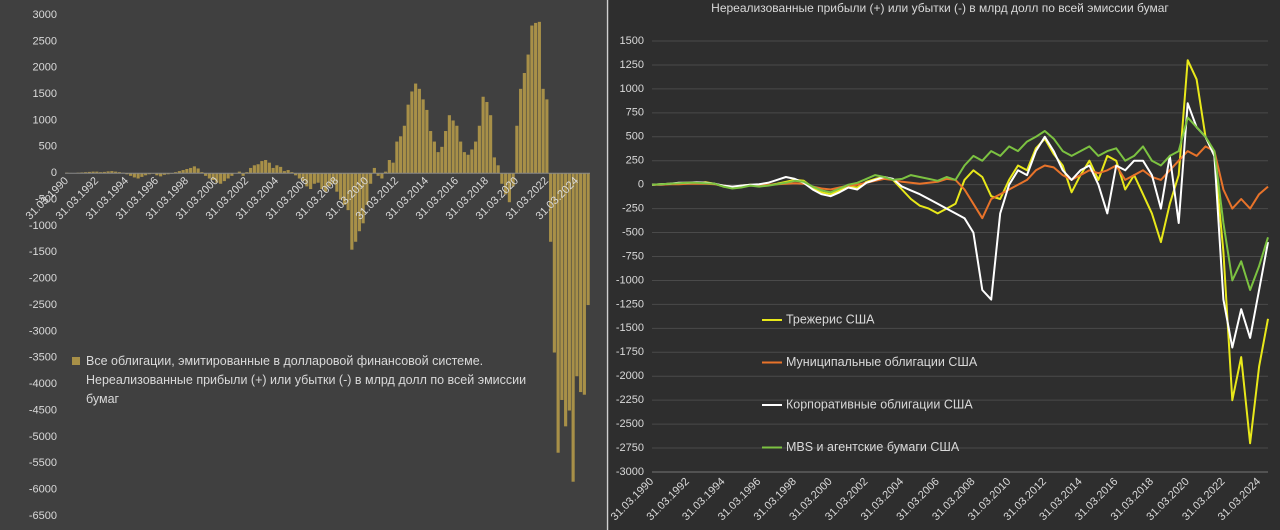 The height and width of the screenshot is (530, 1280). I want to click on y-tick-label: -250, so click(633, 209).